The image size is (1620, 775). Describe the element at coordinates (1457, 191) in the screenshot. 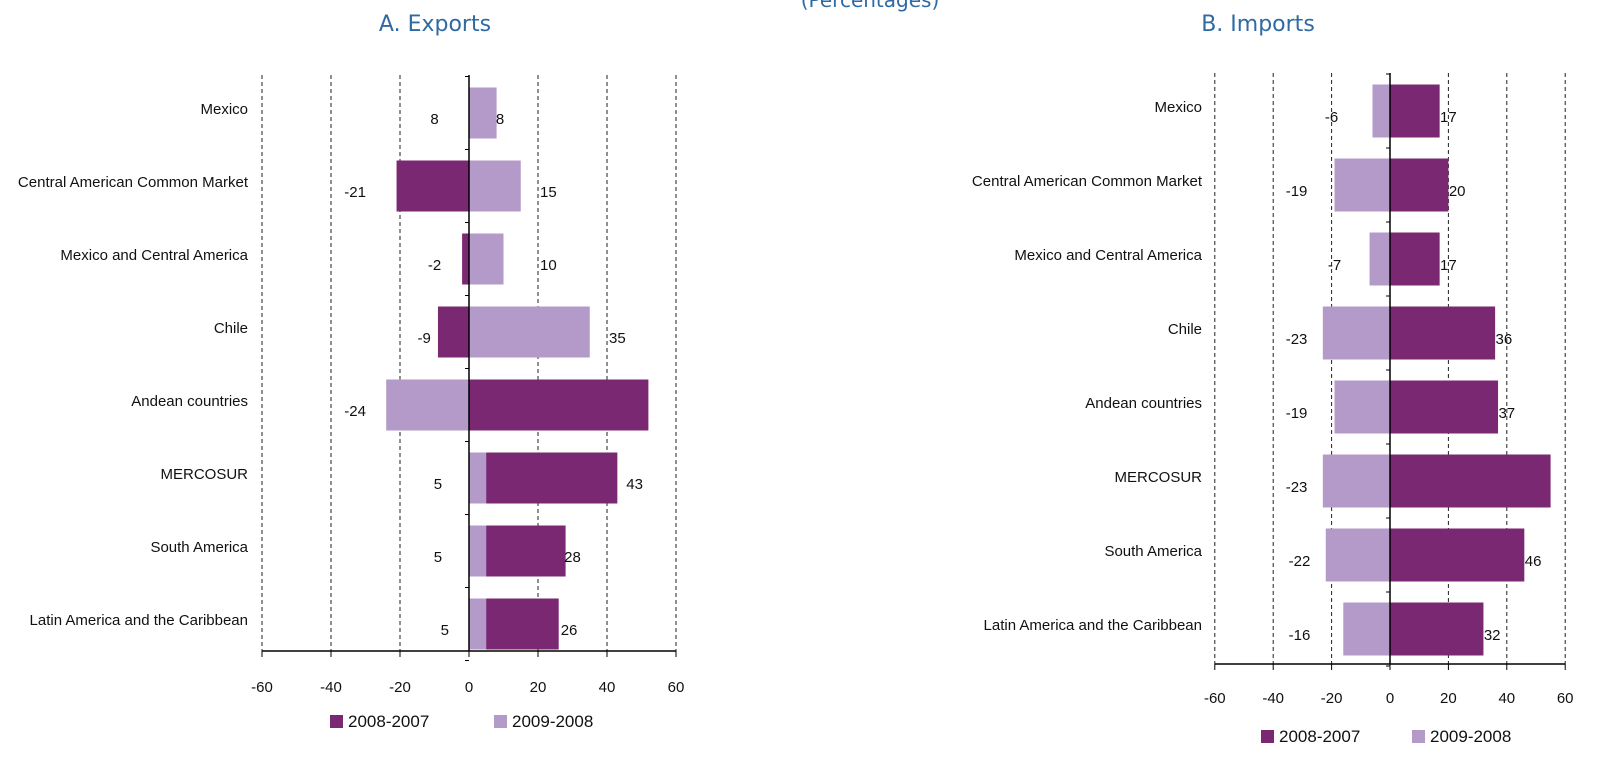

I see `data-label: 20` at that location.